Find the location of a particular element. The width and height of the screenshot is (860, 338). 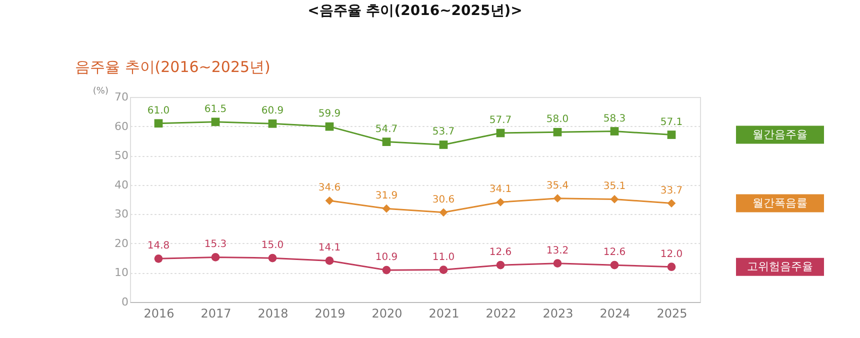

data-label: 15.3 is located at coordinates (215, 244).